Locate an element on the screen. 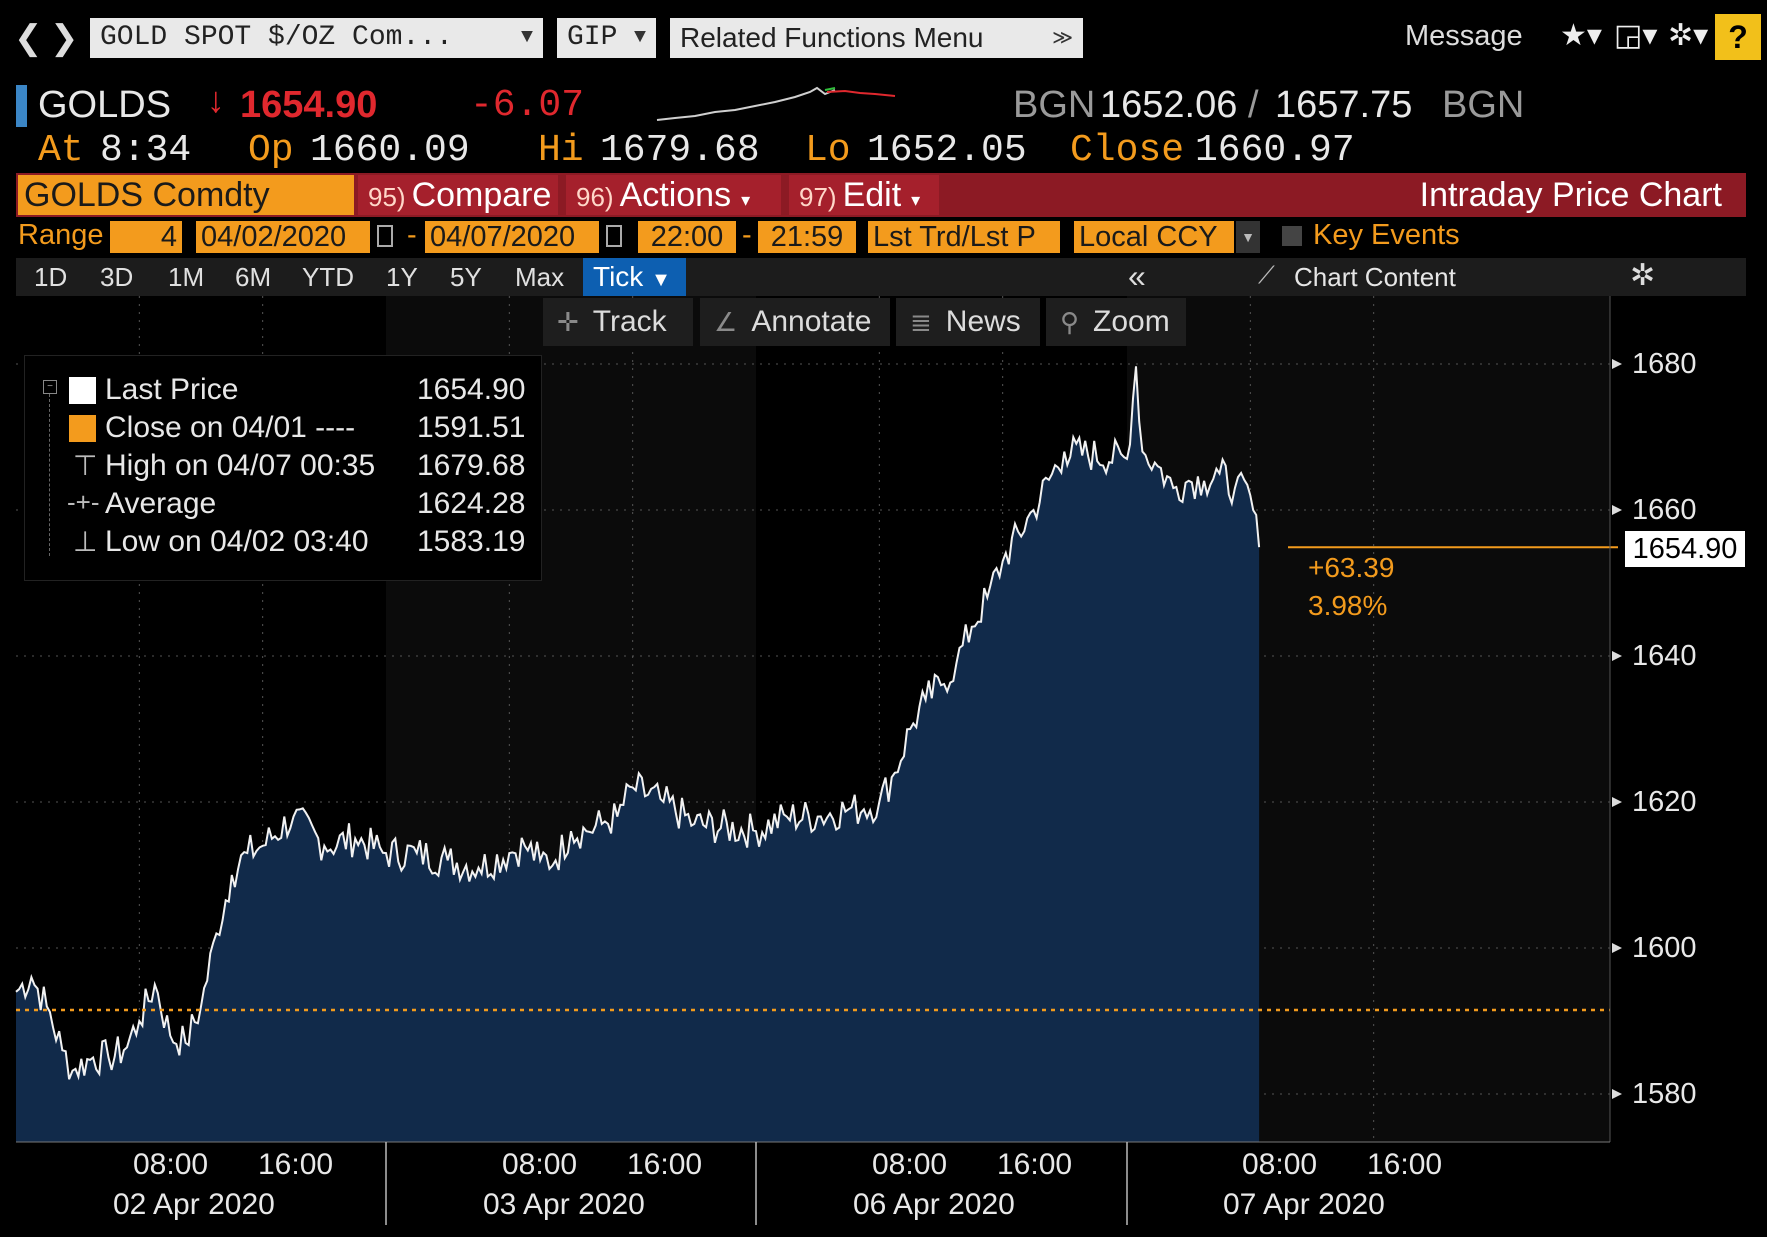  news-label: News is located at coordinates (983, 321).